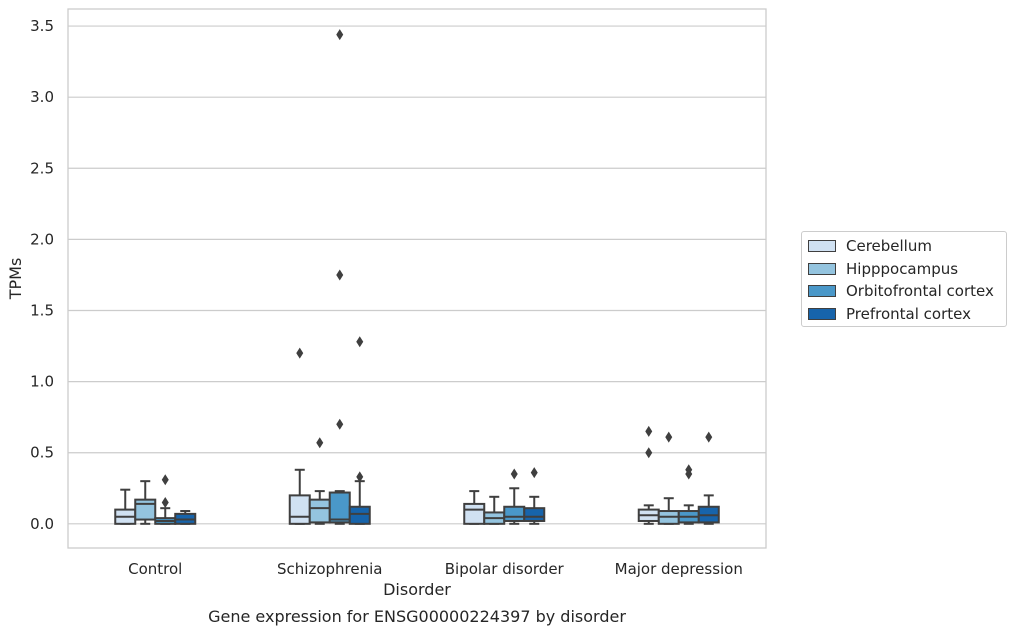 The height and width of the screenshot is (634, 1018). Describe the element at coordinates (42, 239) in the screenshot. I see `y-tick-label: 2.0` at that location.